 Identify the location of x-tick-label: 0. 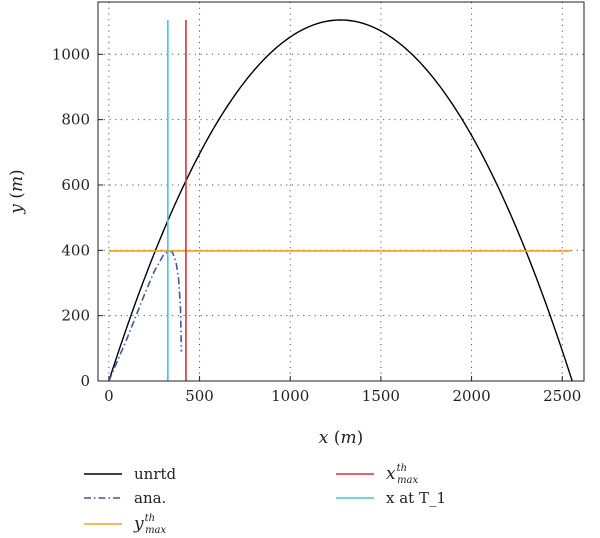
(109, 396).